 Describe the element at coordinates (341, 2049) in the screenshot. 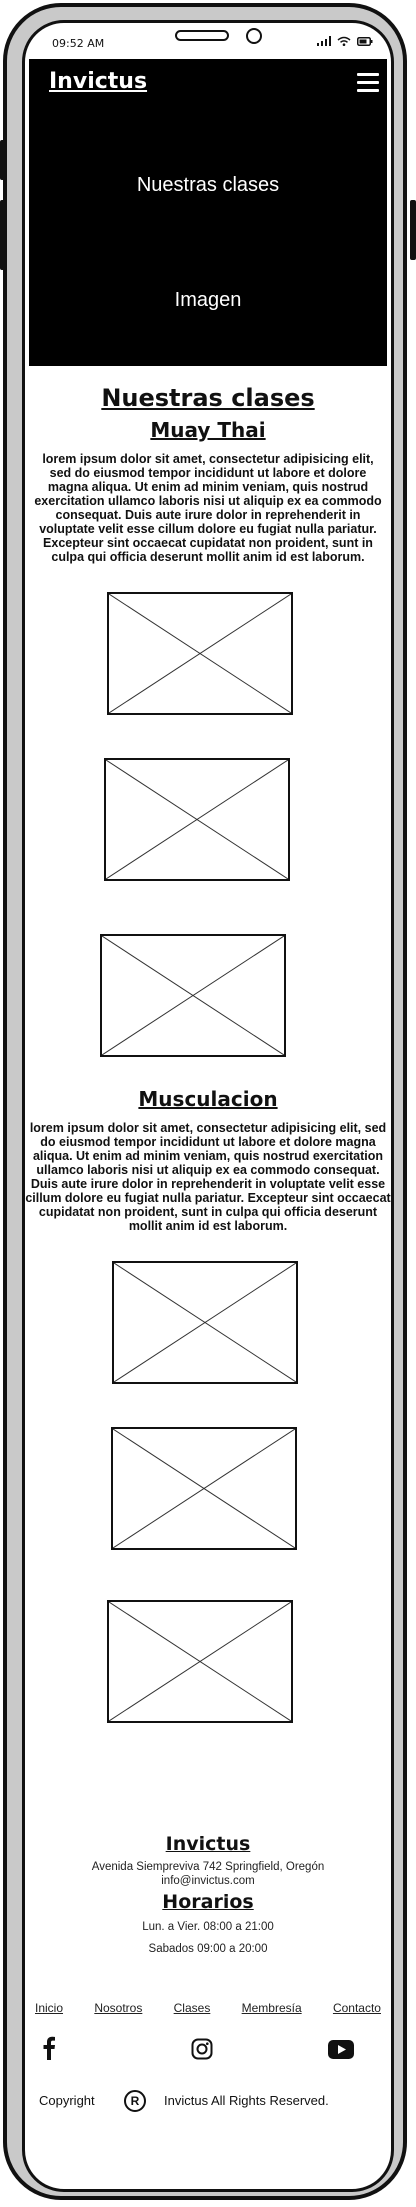

I see `youtube-icon` at that location.